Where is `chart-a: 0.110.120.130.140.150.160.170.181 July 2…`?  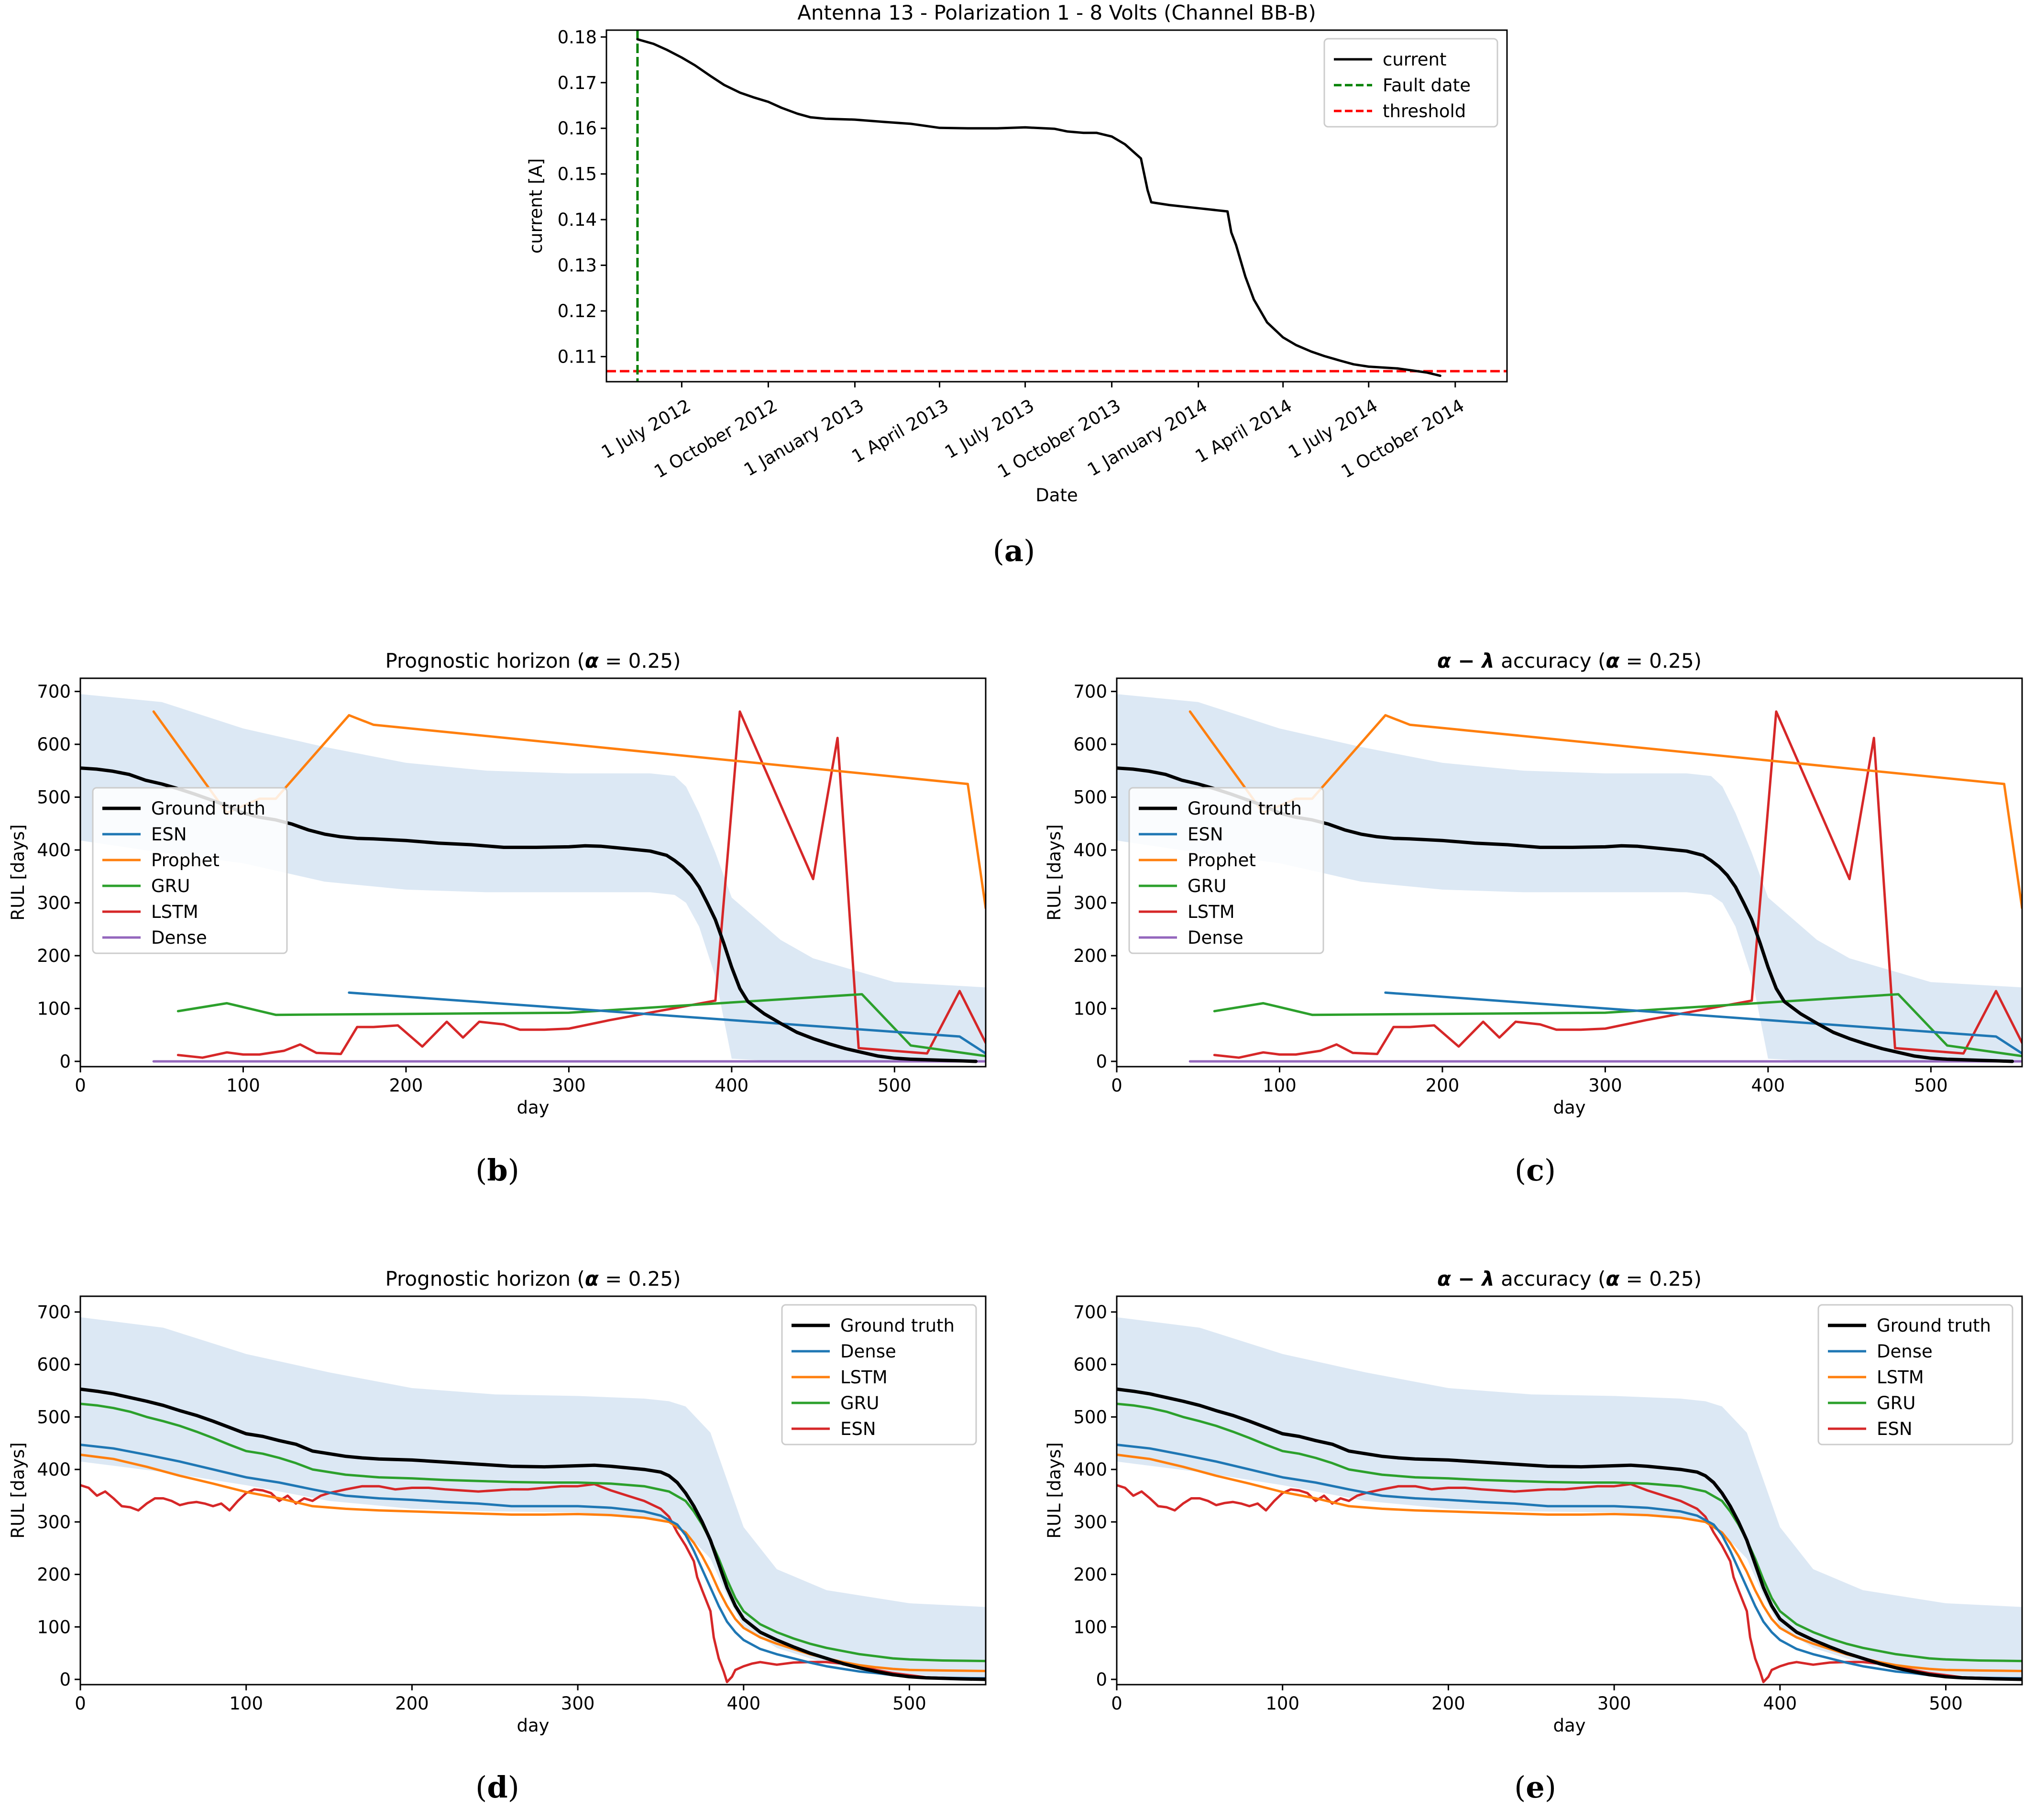
chart-a: 0.110.120.130.140.150.160.170.181 July 2… is located at coordinates (1017, 254).